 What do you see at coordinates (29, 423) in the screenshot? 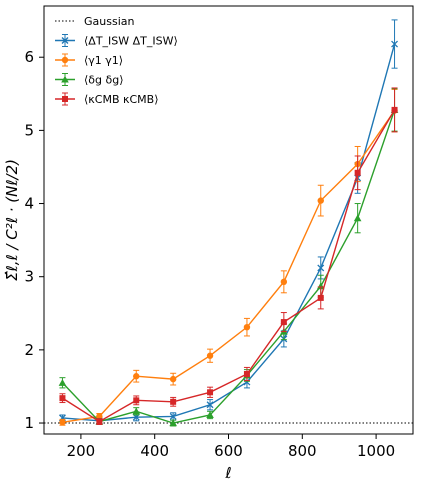
I see `y-tick-label: 1` at bounding box center [29, 423].